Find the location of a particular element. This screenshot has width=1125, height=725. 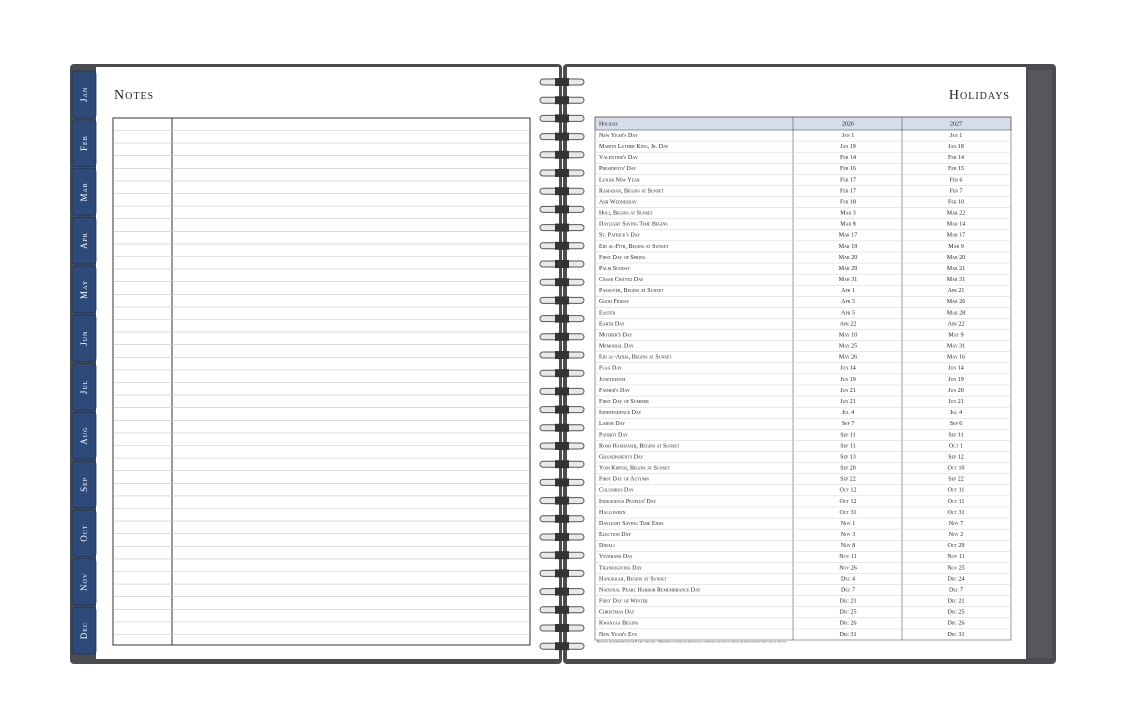

holiday-name: Yom Kippur, Begins at Sunset is located at coordinates (634, 469).